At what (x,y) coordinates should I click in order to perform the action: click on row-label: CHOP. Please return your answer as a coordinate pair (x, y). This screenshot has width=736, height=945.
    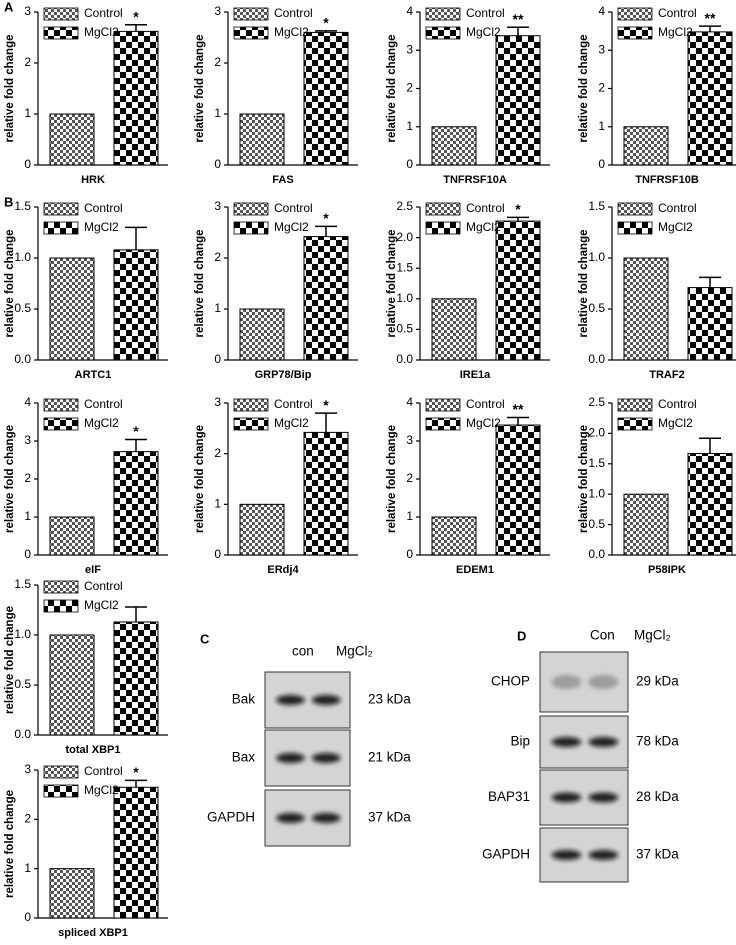
    Looking at the image, I should click on (510, 681).